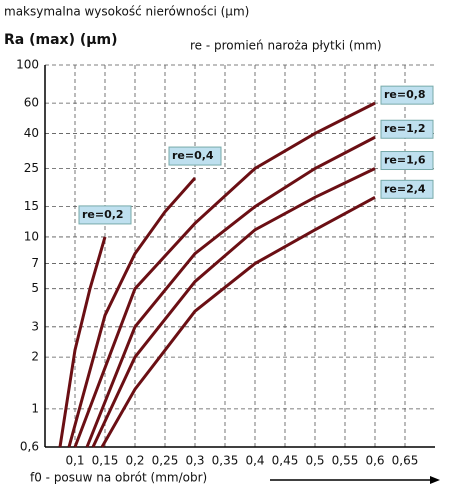  Describe the element at coordinates (118, 478) in the screenshot. I see `x-axis-label: f0 - posuw na obrót (mm/obr)` at that location.